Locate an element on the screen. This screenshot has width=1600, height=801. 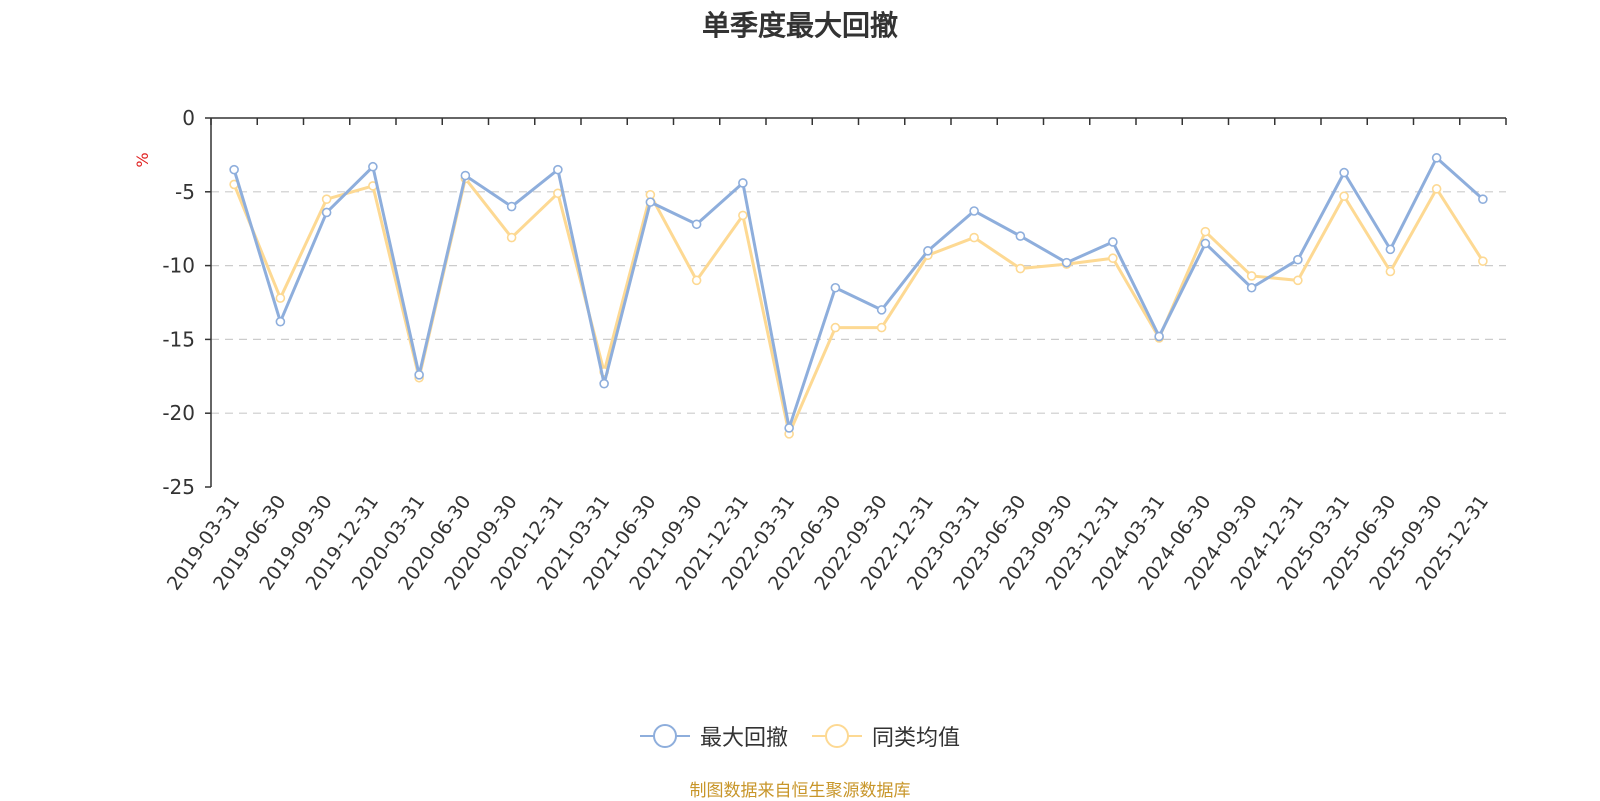
y-tick-label: 0 is located at coordinates (188, 118).